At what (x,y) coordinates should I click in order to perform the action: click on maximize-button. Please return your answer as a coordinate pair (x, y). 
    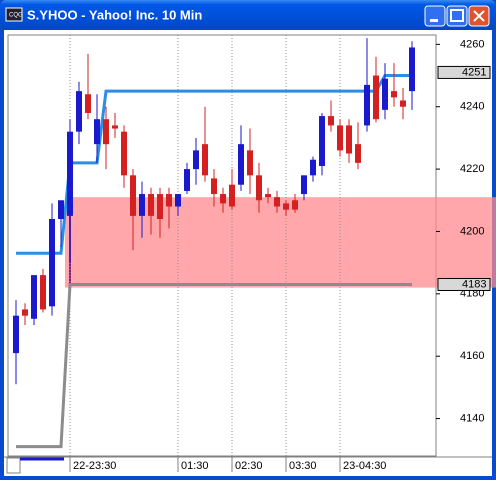
    Looking at the image, I should click on (457, 16).